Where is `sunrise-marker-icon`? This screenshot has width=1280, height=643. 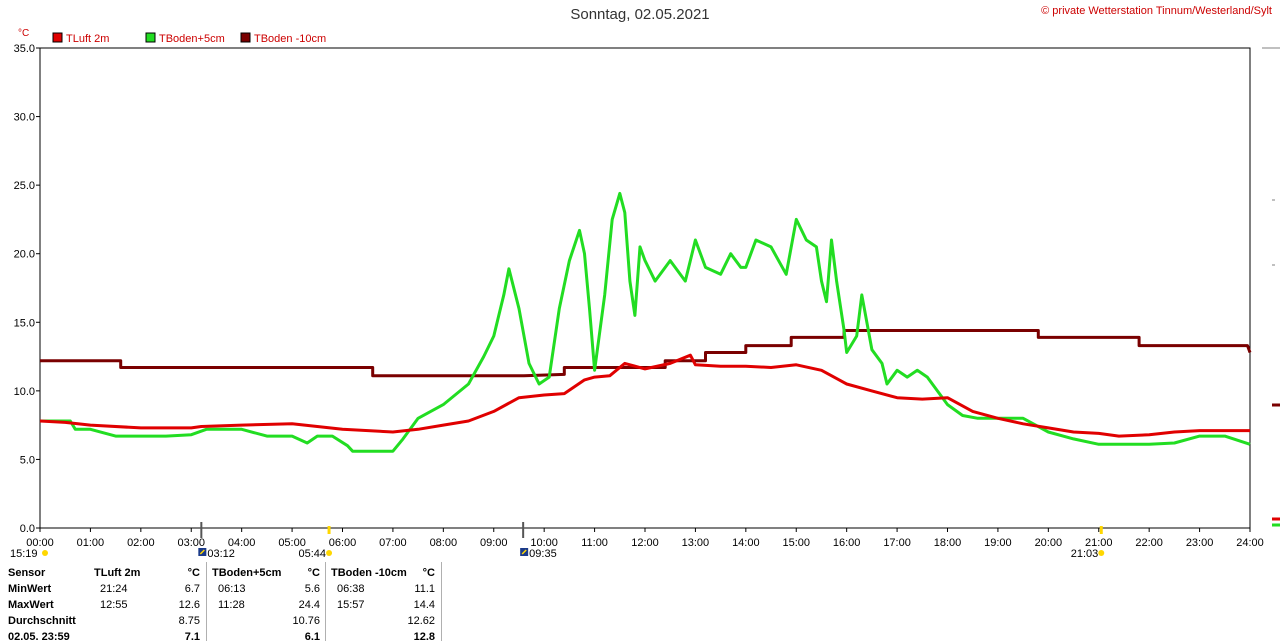 sunrise-marker-icon is located at coordinates (329, 553).